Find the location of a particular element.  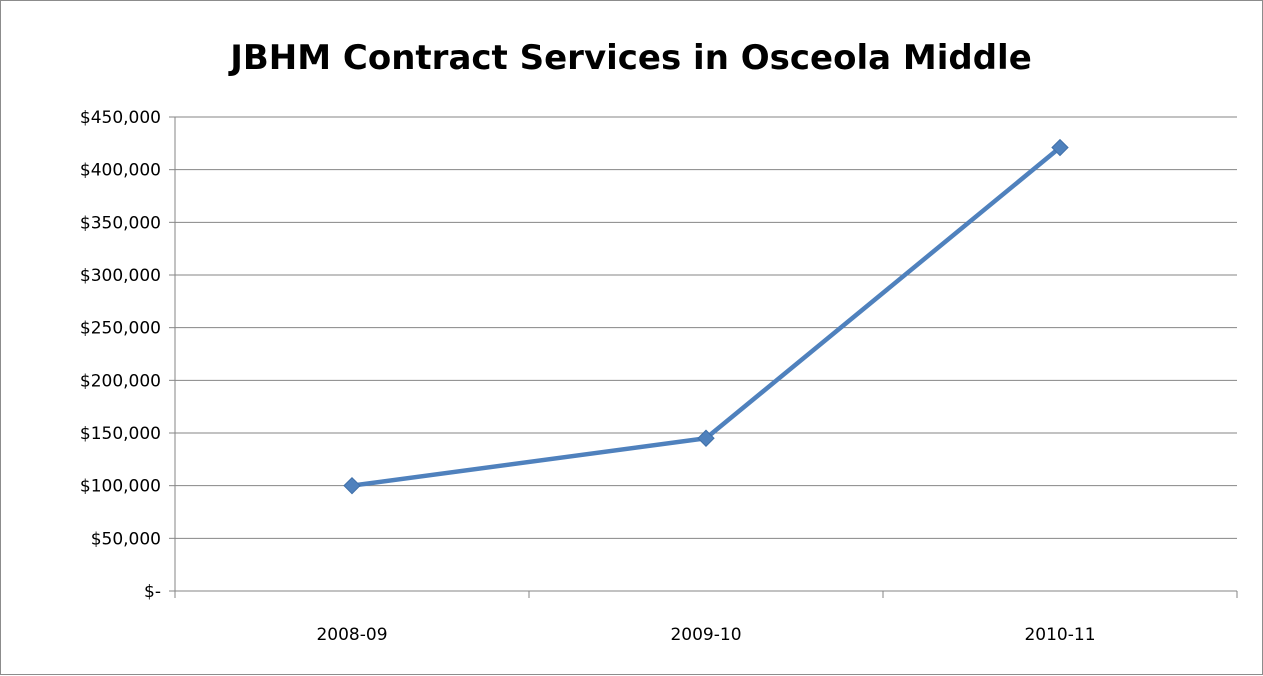

chart-title: JBHM Contract Services in Osceola Middle is located at coordinates (630, 58).